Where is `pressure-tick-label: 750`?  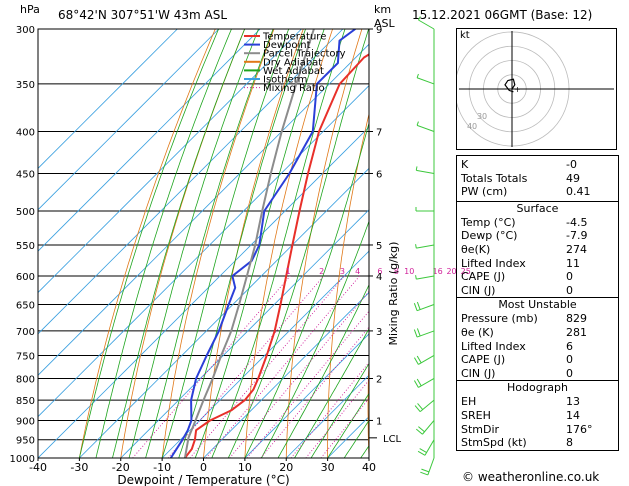 pressure-tick-label: 750 is located at coordinates (25, 356).